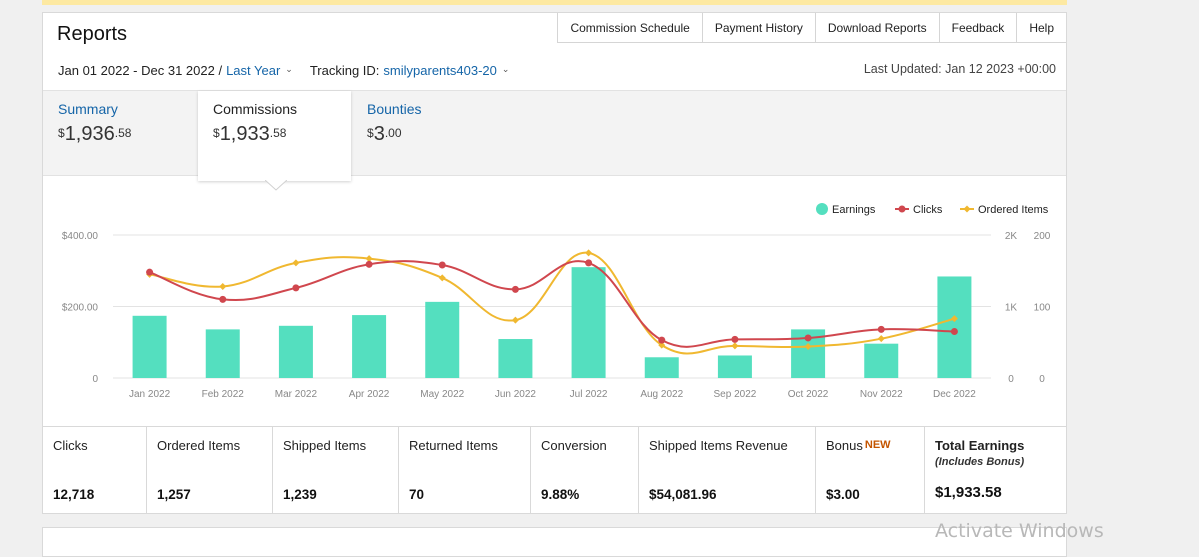  Describe the element at coordinates (735, 394) in the screenshot. I see `x-tick-label: Sep 2022` at that location.